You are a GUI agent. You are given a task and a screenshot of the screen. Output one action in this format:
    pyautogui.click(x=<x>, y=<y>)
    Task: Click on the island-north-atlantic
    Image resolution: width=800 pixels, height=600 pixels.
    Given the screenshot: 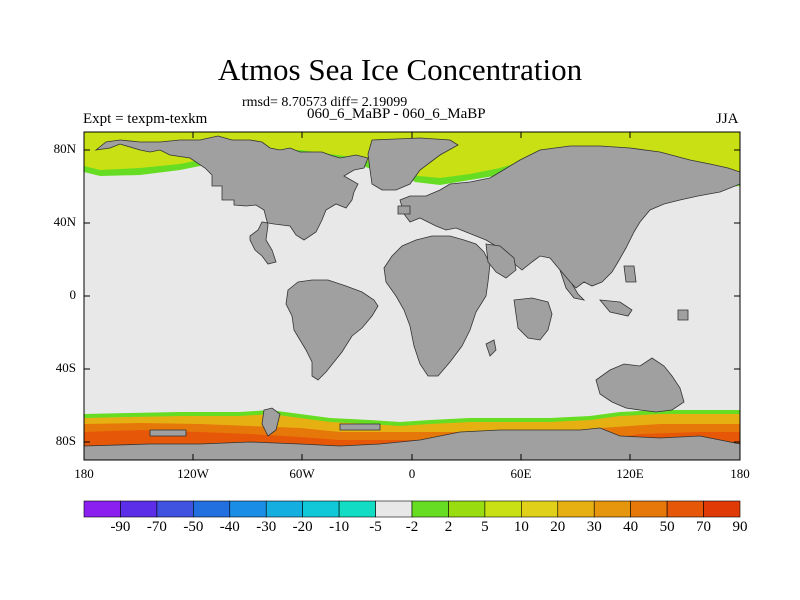 What is the action you would take?
    pyautogui.click(x=404, y=210)
    